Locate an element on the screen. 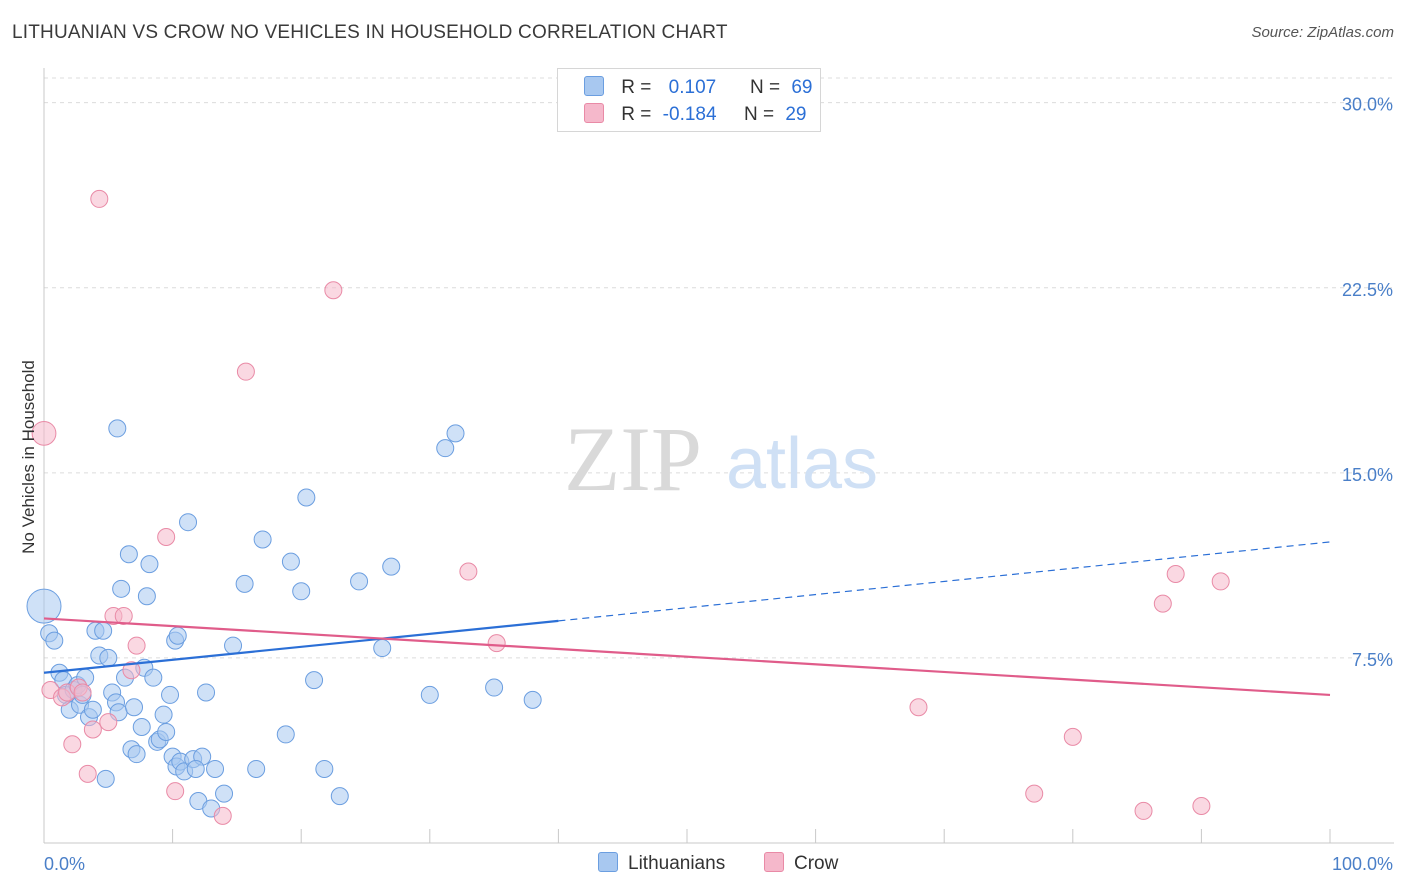 The image size is (1406, 892). legend-swatch-lithuanians is located at coordinates (594, 86).